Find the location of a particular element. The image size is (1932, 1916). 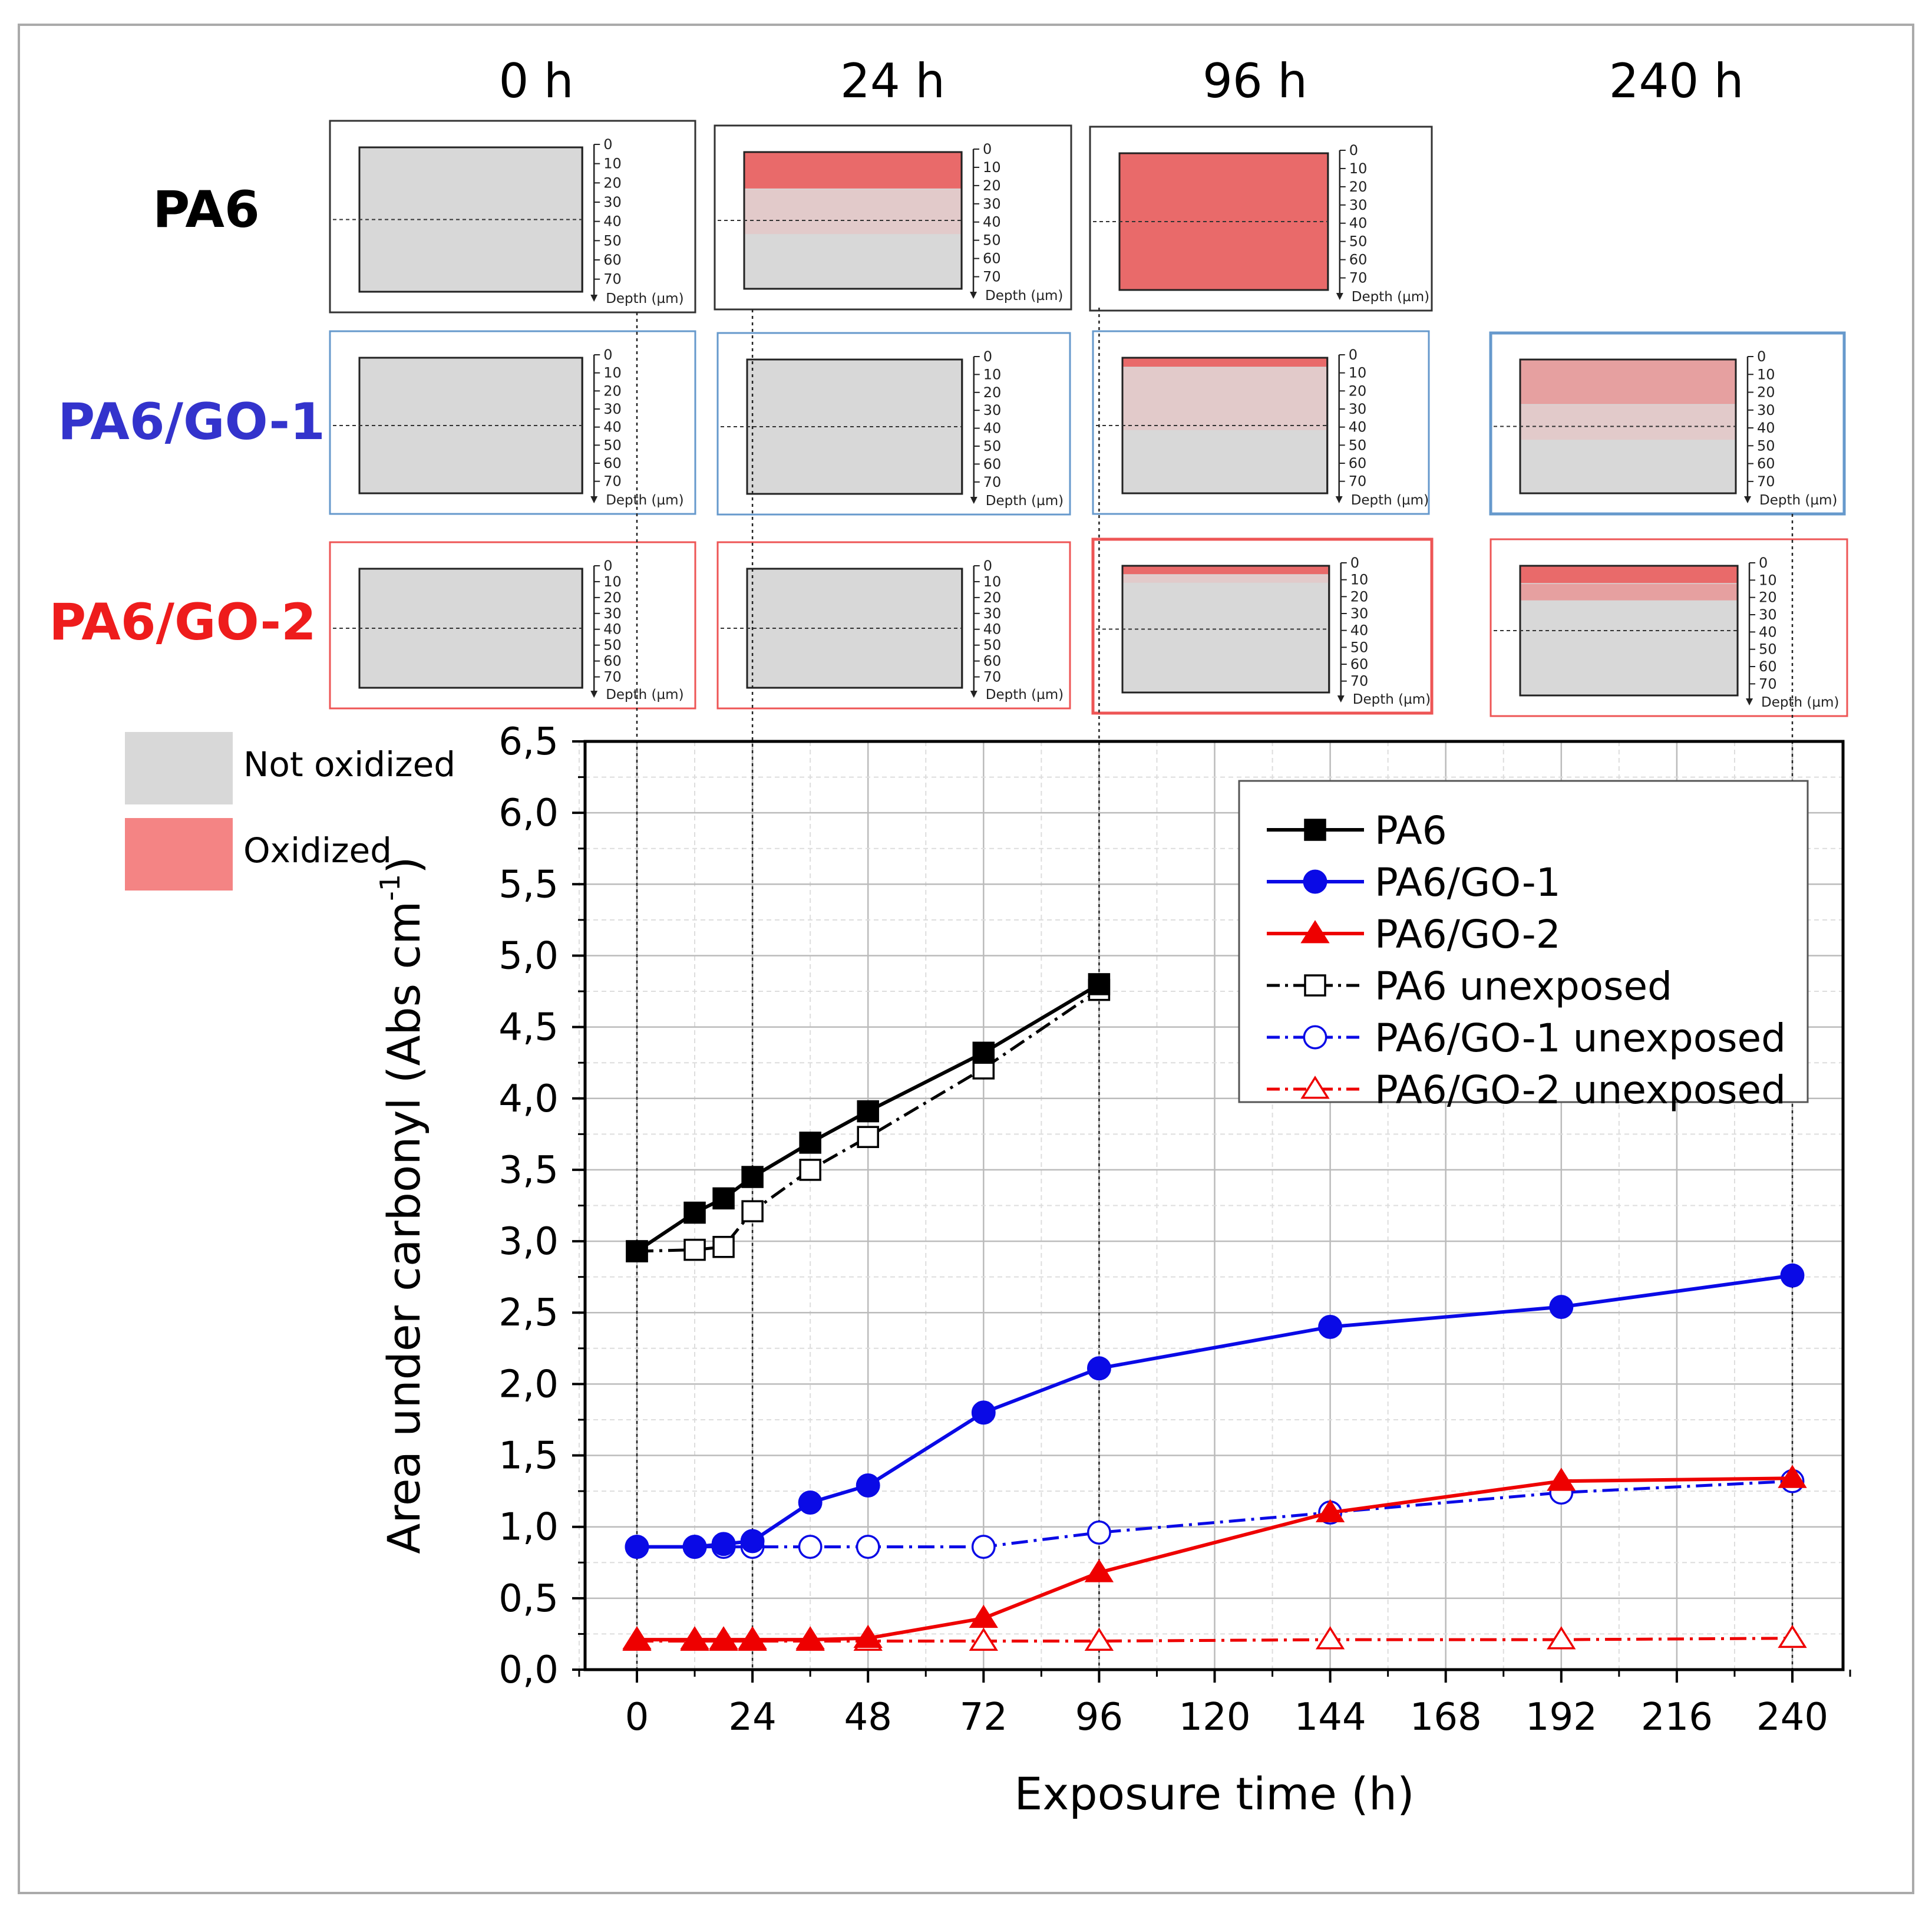

legend-label: PA6/GO-2 unexposed is located at coordinates (1581, 1090).